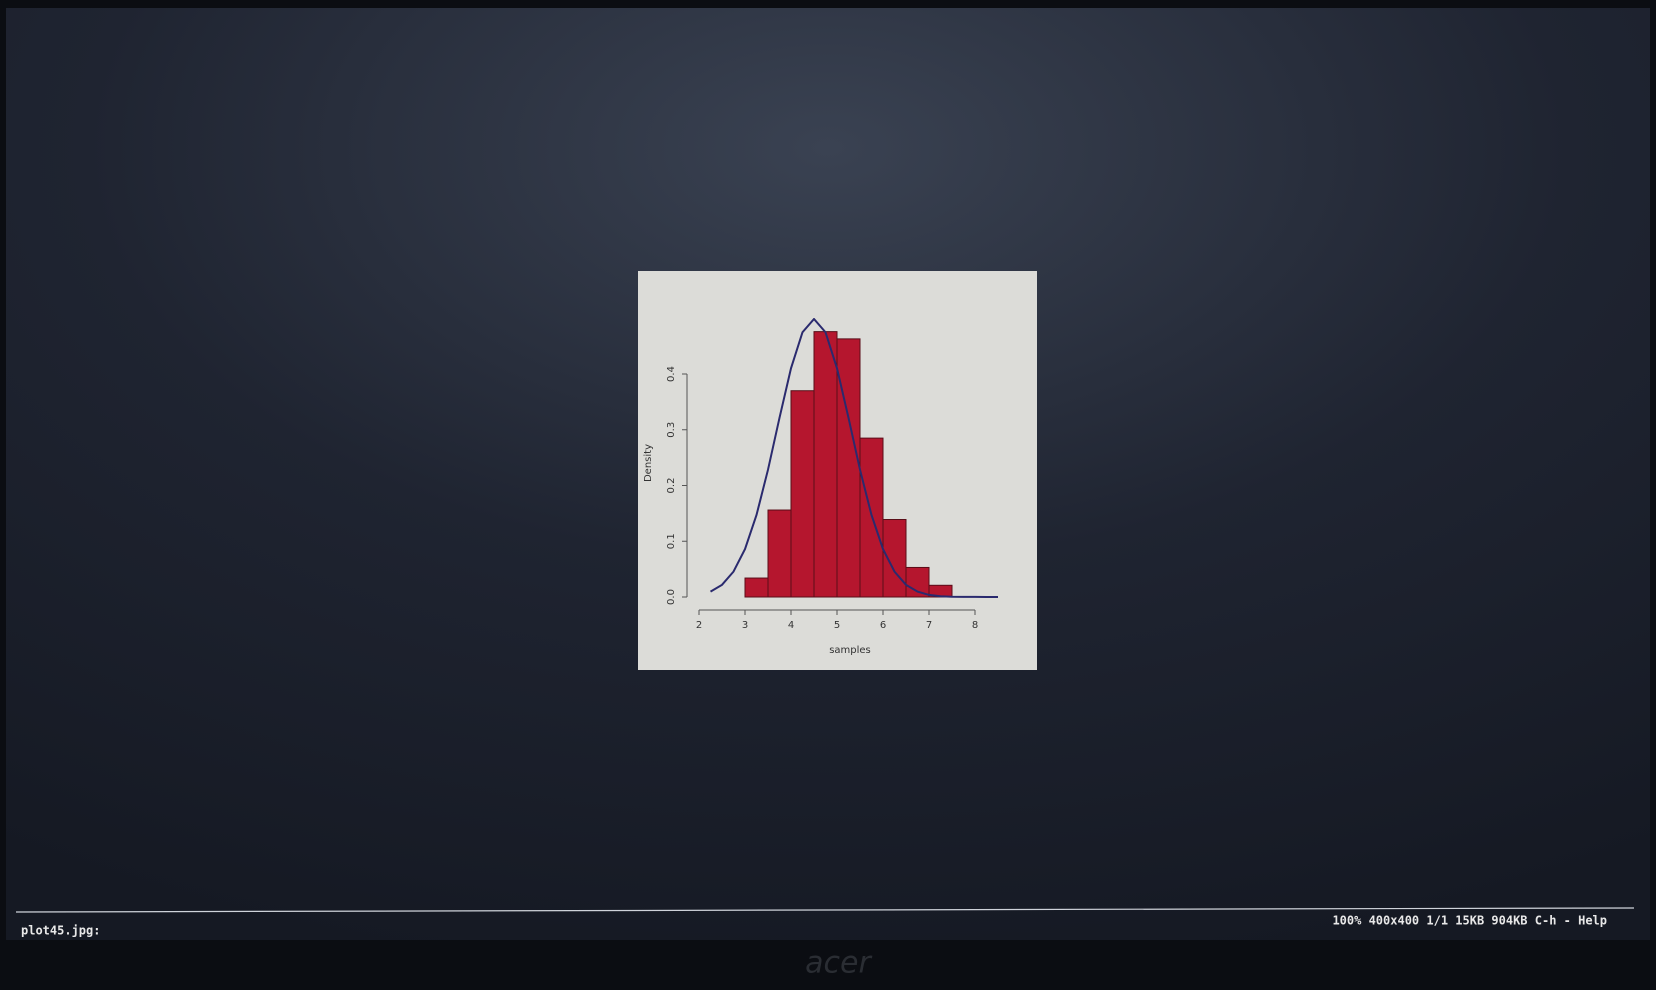  What do you see at coordinates (671, 541) in the screenshot?
I see `y-tick-label: 0.1` at bounding box center [671, 541].